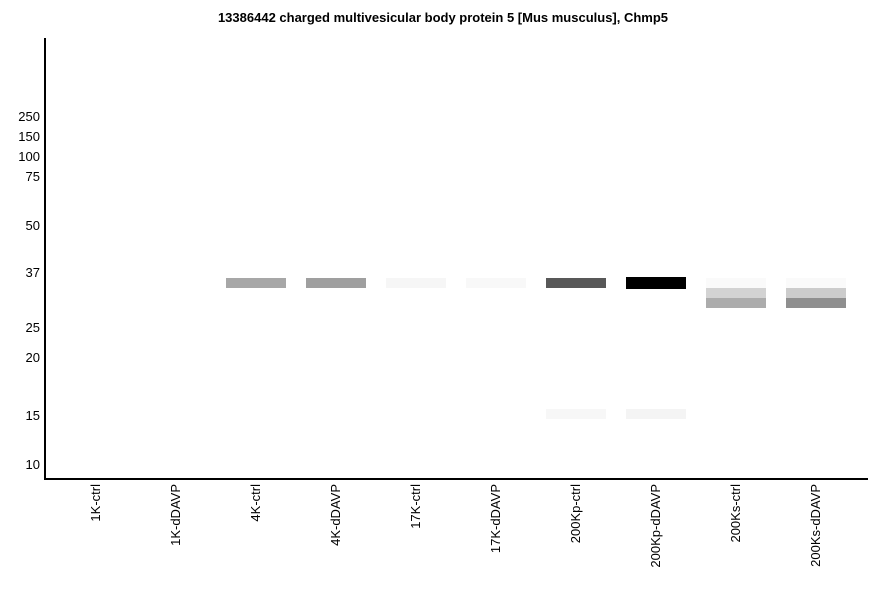  Describe the element at coordinates (736, 293) in the screenshot. I see `band-200Ks-ctrl-33kda` at that location.